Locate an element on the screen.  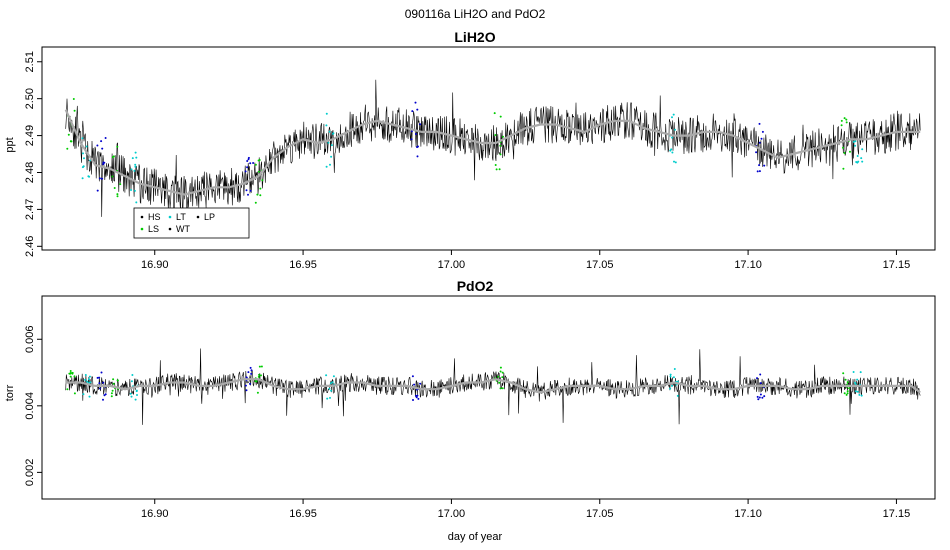
lih2o-y-axis: 2.46 2.47 2.48 2.49 2.50 2.51 is located at coordinates (33, 154).